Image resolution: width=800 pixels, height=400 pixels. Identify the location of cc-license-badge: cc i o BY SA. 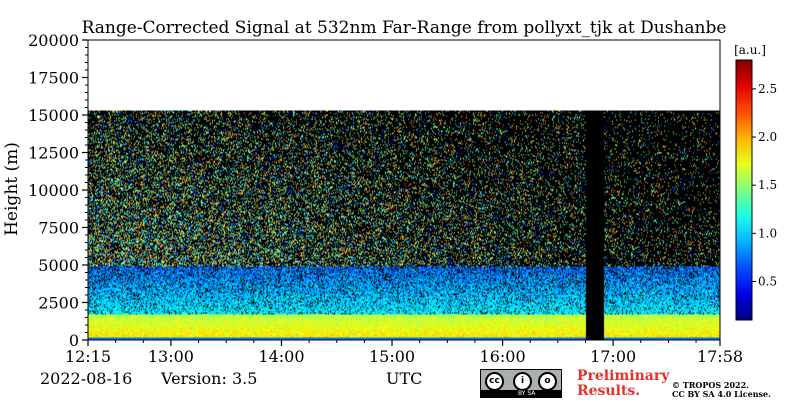
(521, 383).